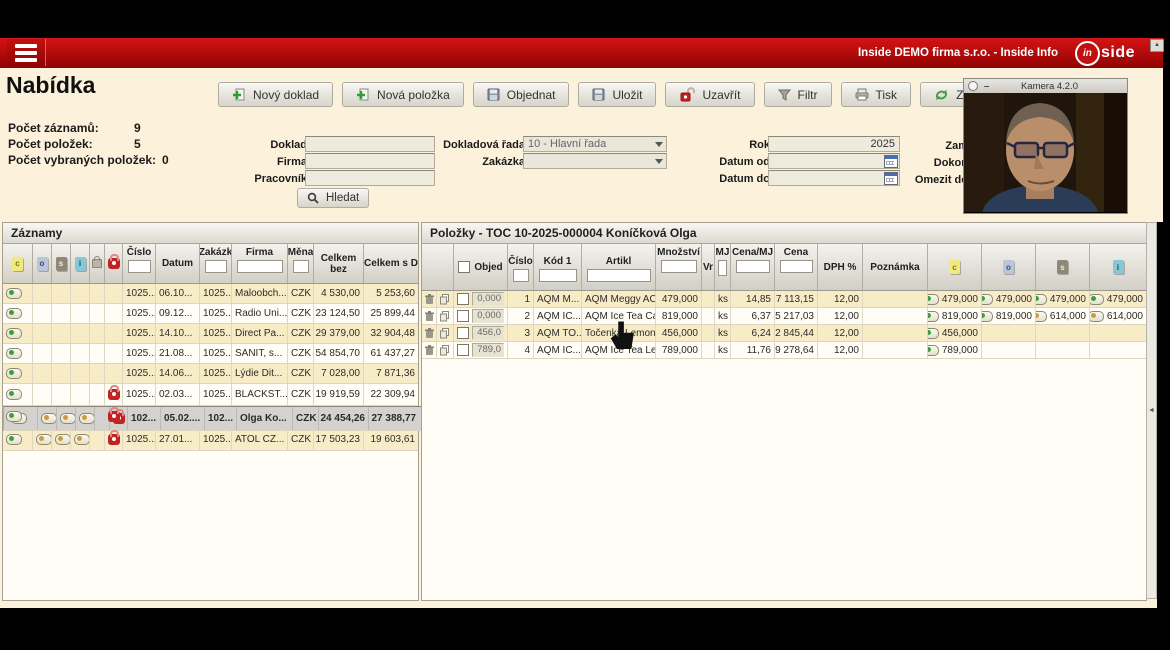 The width and height of the screenshot is (1170, 650). What do you see at coordinates (595, 144) in the screenshot?
I see `dokladova-rada-select: 10 - Hlavní řada` at bounding box center [595, 144].